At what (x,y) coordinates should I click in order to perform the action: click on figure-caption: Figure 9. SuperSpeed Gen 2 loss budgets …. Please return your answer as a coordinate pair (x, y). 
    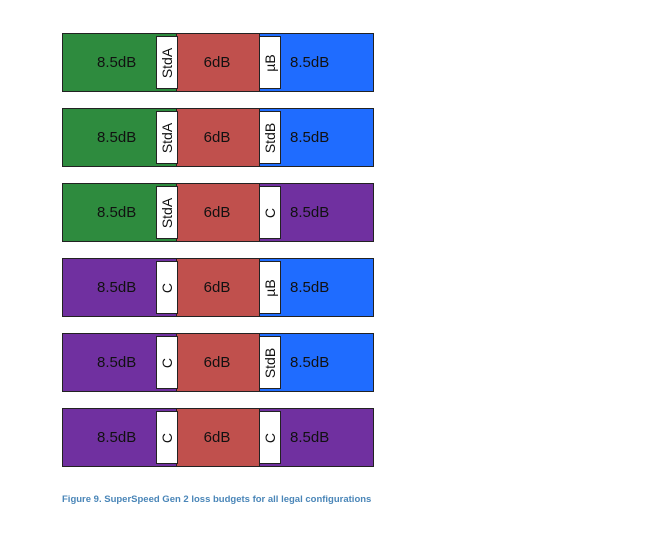
    Looking at the image, I should click on (217, 499).